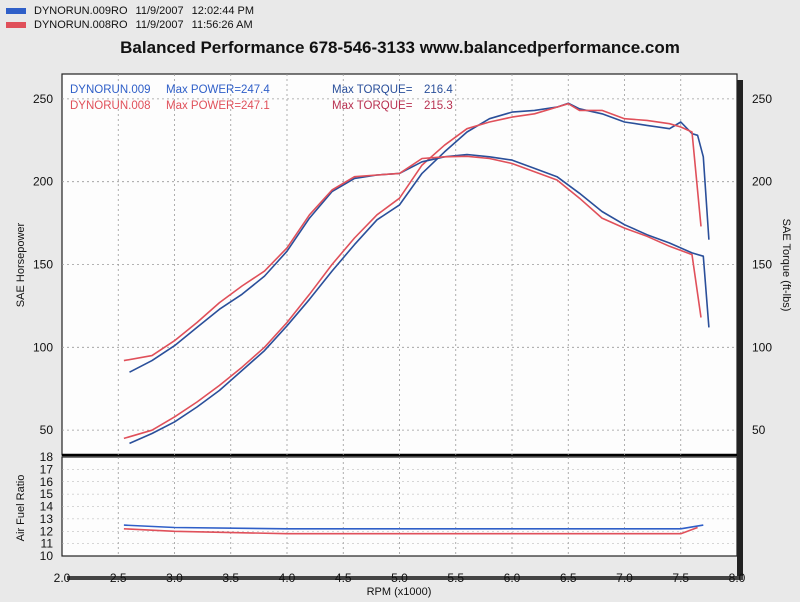 The image size is (800, 602). I want to click on frame-shadow-bottom, so click(405, 578).